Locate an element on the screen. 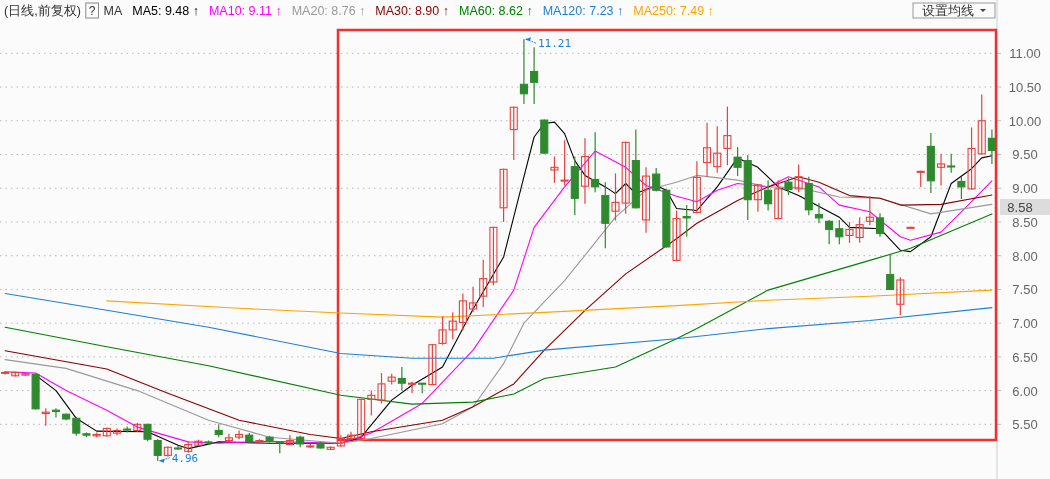 This screenshot has height=479, width=1050. text: MA120: 7.23 ↑ is located at coordinates (583, 11).